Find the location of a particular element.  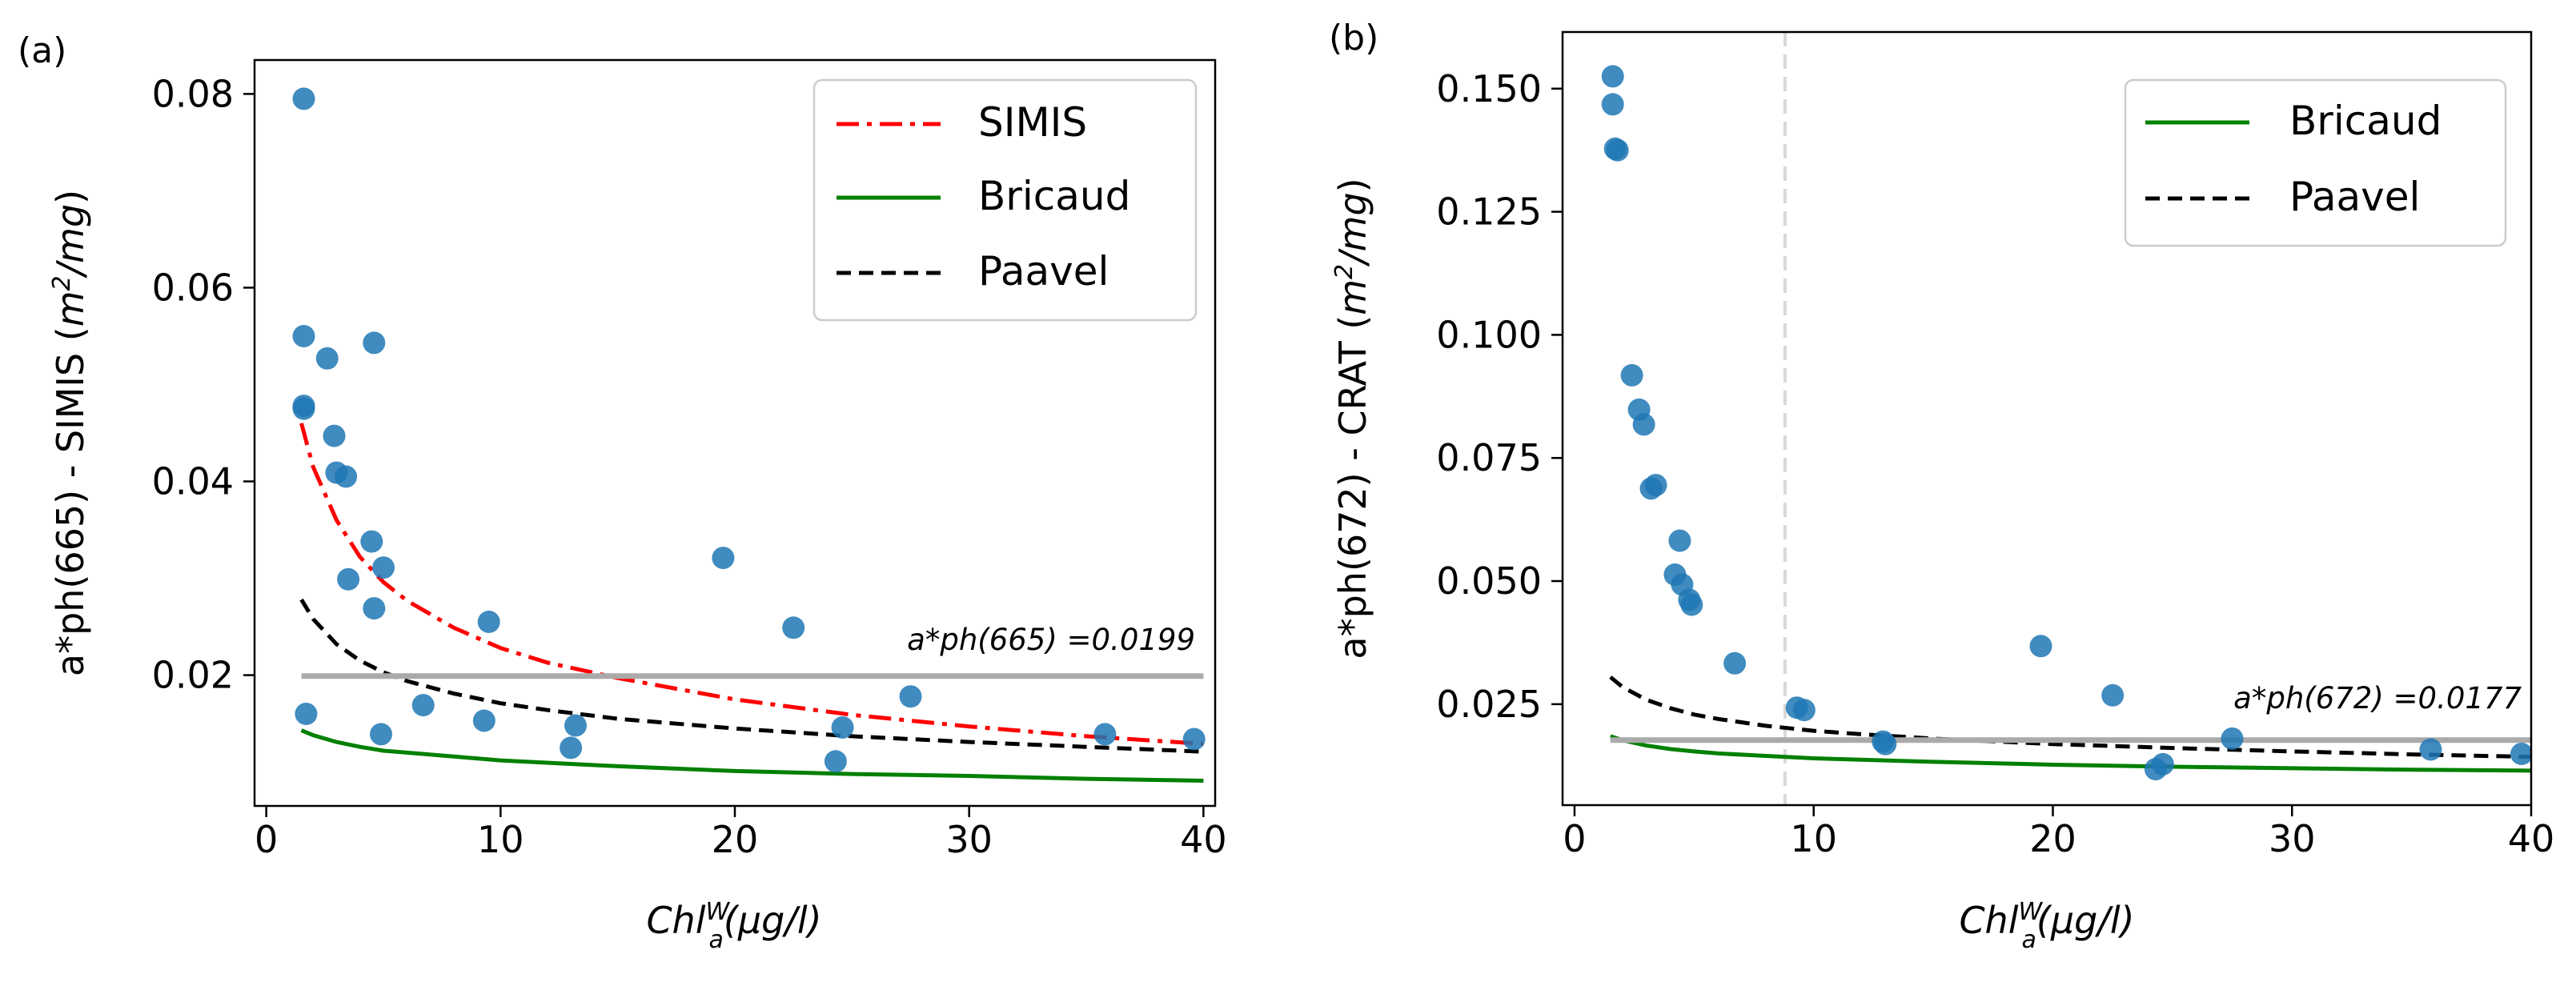

panel-a-x-tick-label: 40 is located at coordinates (1204, 839).